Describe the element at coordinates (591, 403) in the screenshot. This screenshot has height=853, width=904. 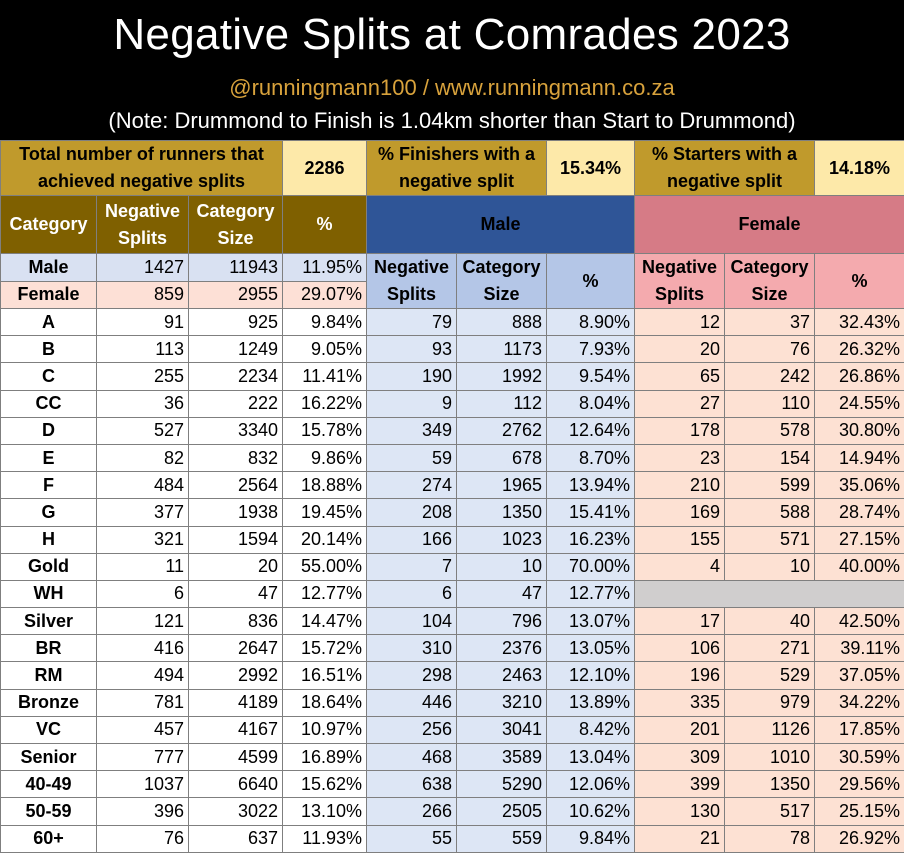
I see `male-cell: 8.04%` at that location.